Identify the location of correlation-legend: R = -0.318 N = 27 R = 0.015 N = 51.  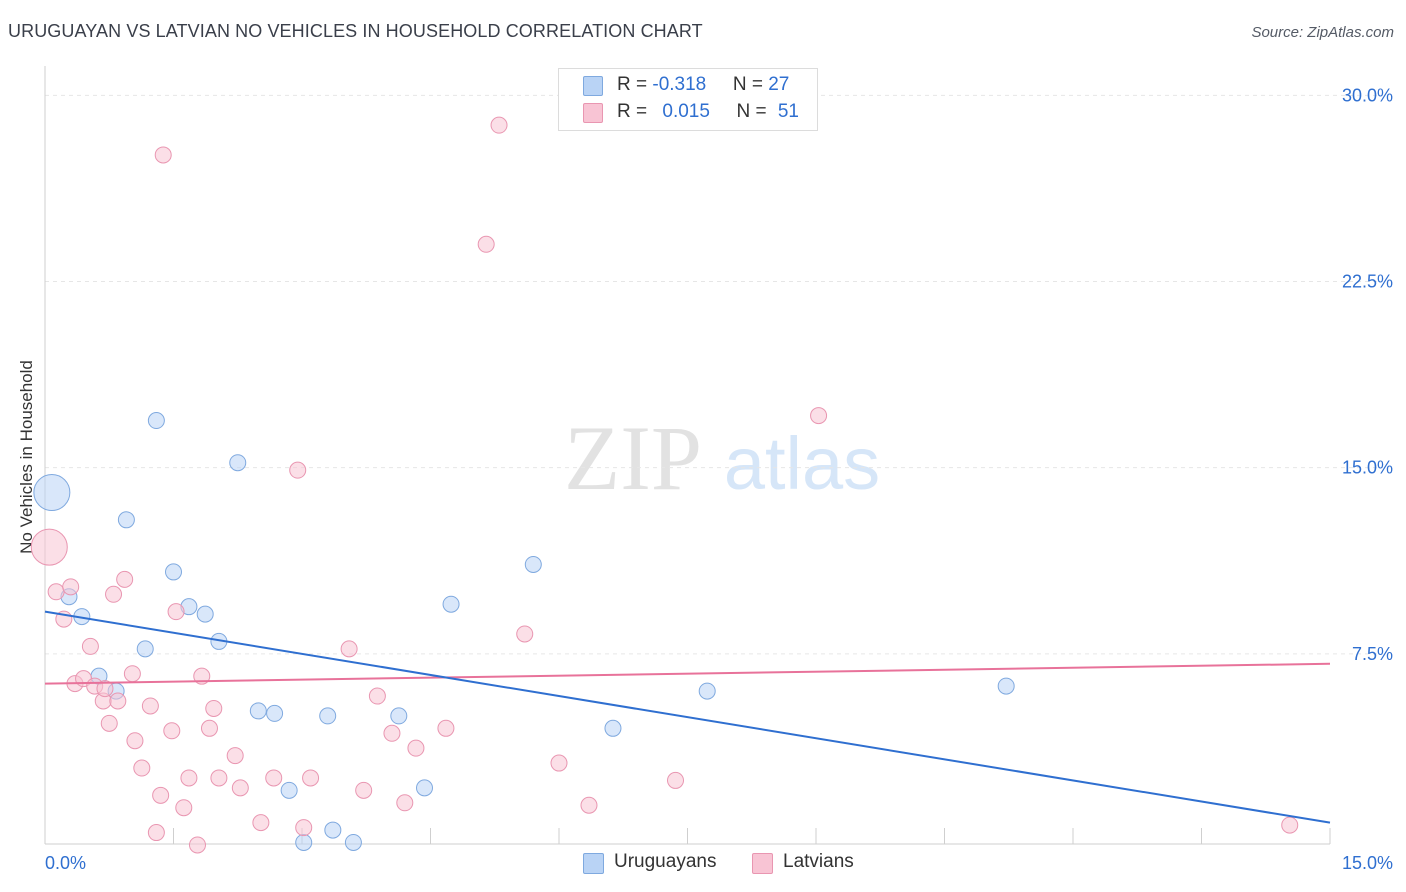
(688, 99).